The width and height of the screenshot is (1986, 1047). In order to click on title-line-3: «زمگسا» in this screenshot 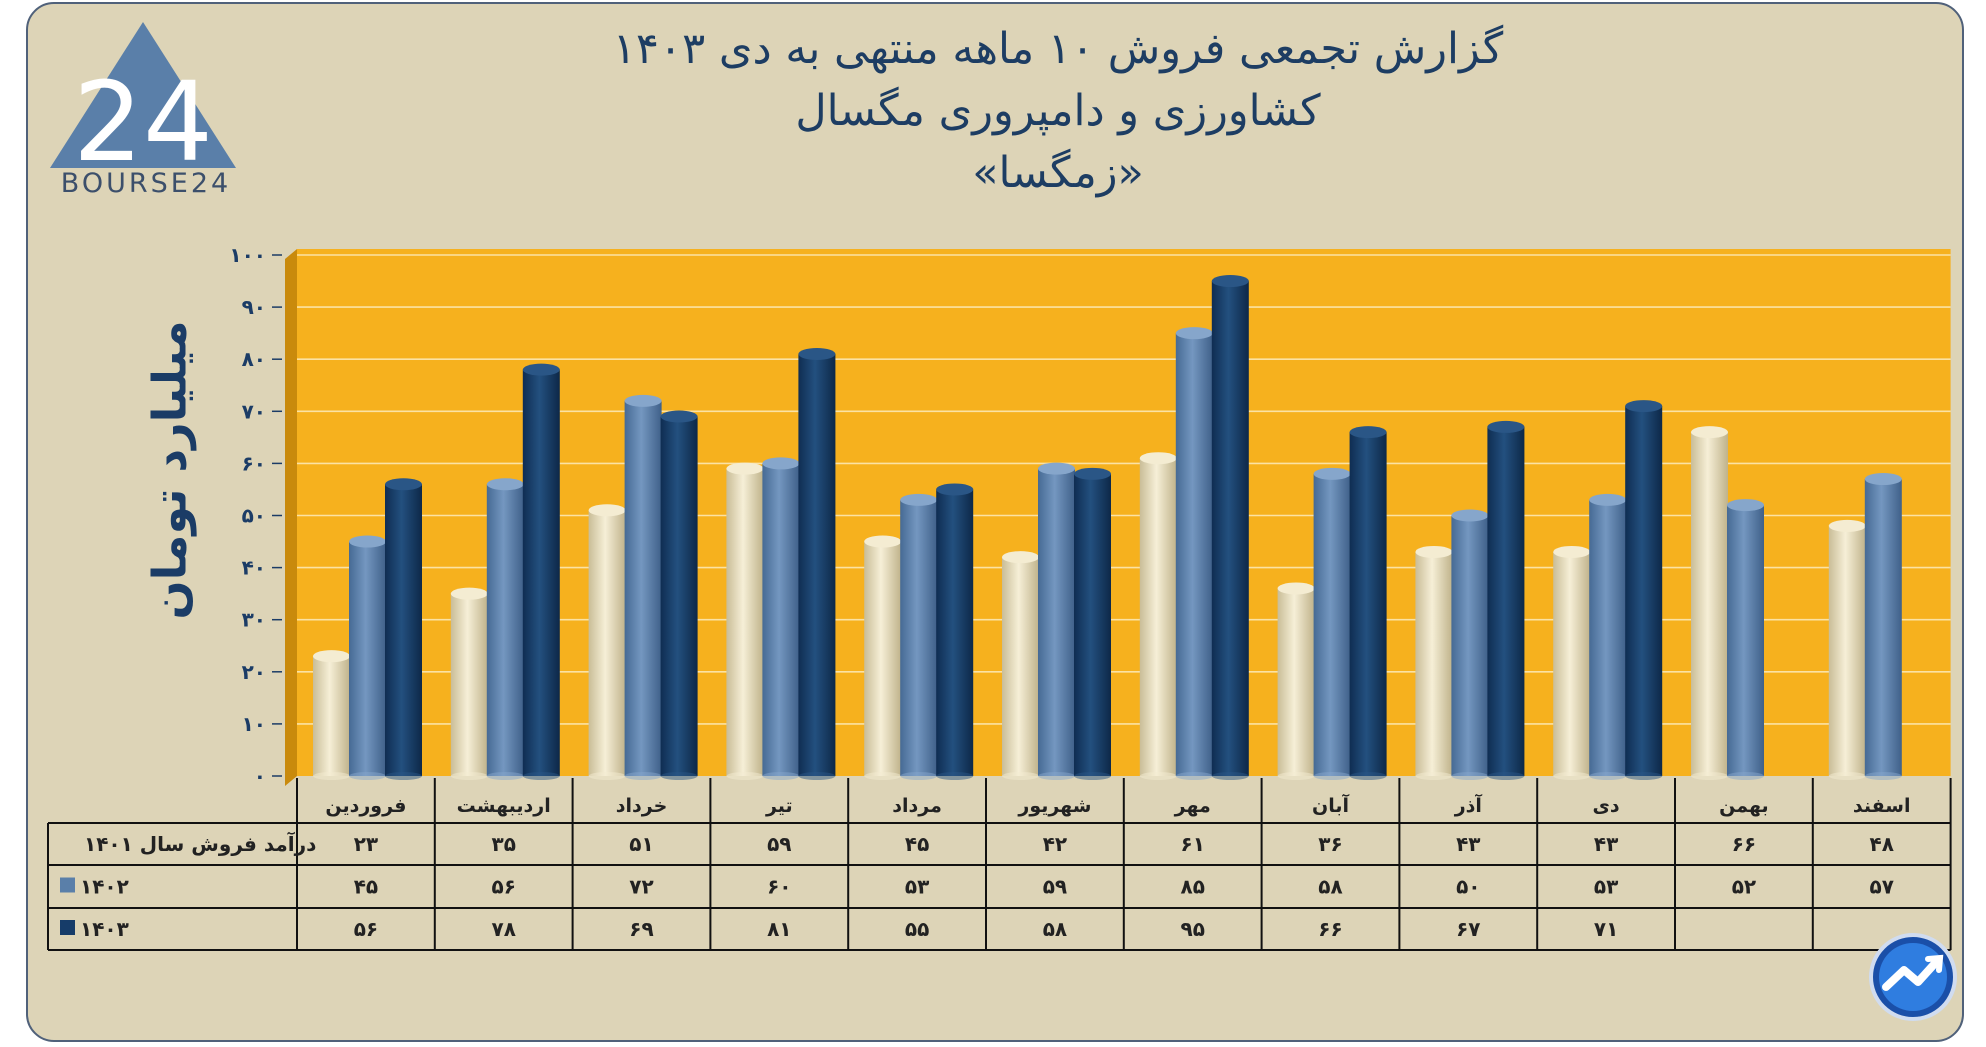, I will do `click(1058, 173)`.